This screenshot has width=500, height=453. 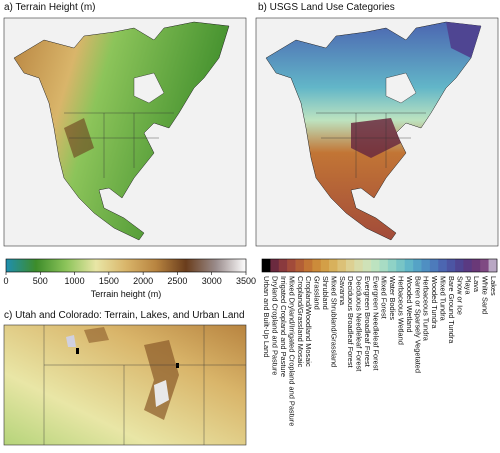 I want to click on category-label: Bare Ground Tundra, so click(x=451, y=310).